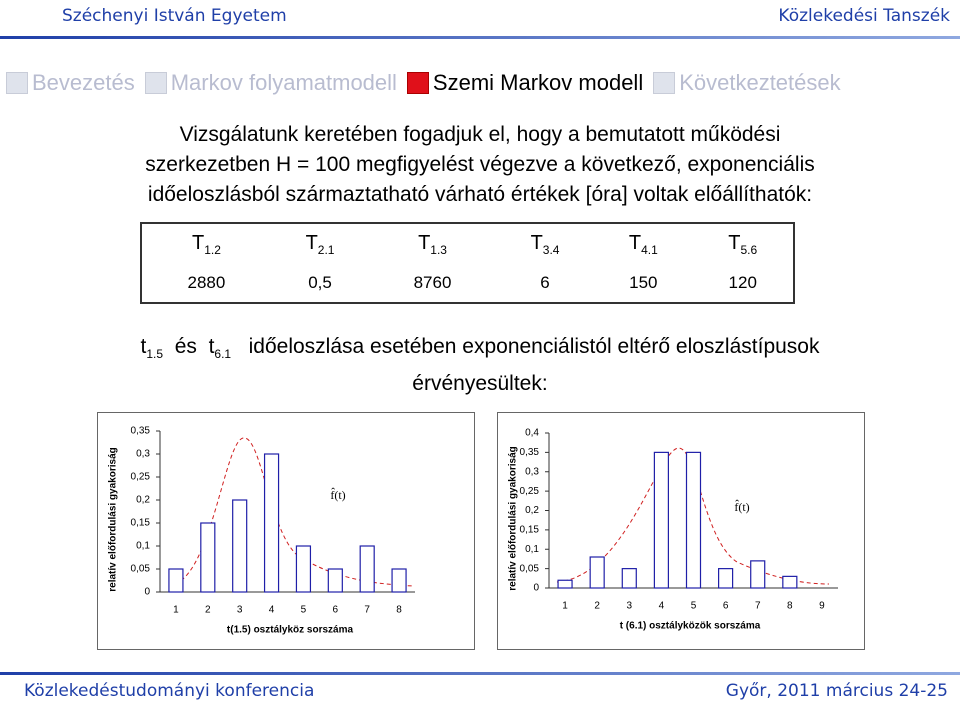 The image size is (960, 706). What do you see at coordinates (143, 500) in the screenshot?
I see `y-tick-label: 0,2` at bounding box center [143, 500].